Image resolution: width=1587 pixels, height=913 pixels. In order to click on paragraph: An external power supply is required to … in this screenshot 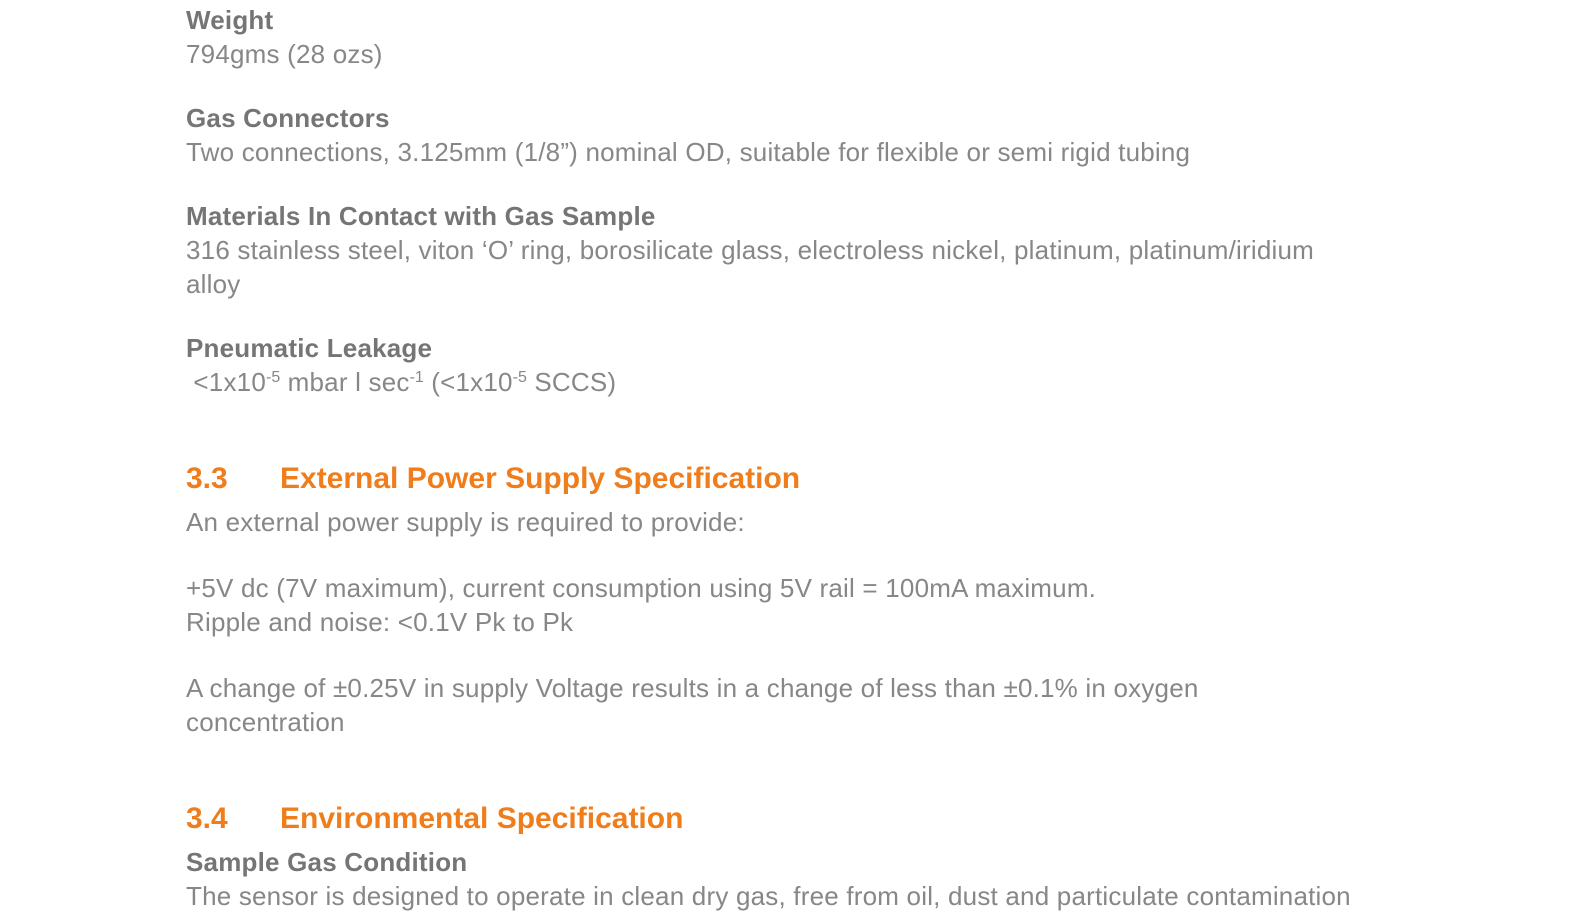, I will do `click(866, 522)`.